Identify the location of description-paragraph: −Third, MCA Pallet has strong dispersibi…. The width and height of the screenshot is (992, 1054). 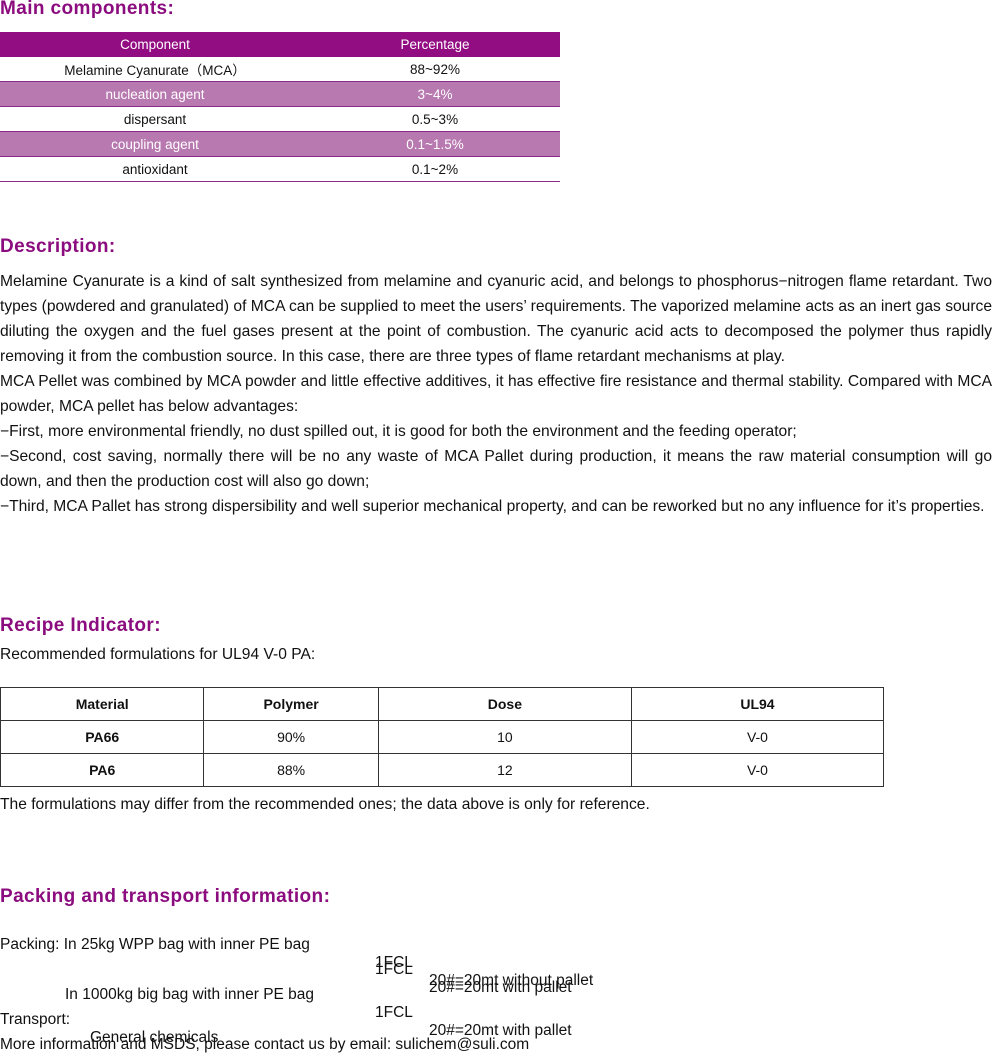
(492, 506).